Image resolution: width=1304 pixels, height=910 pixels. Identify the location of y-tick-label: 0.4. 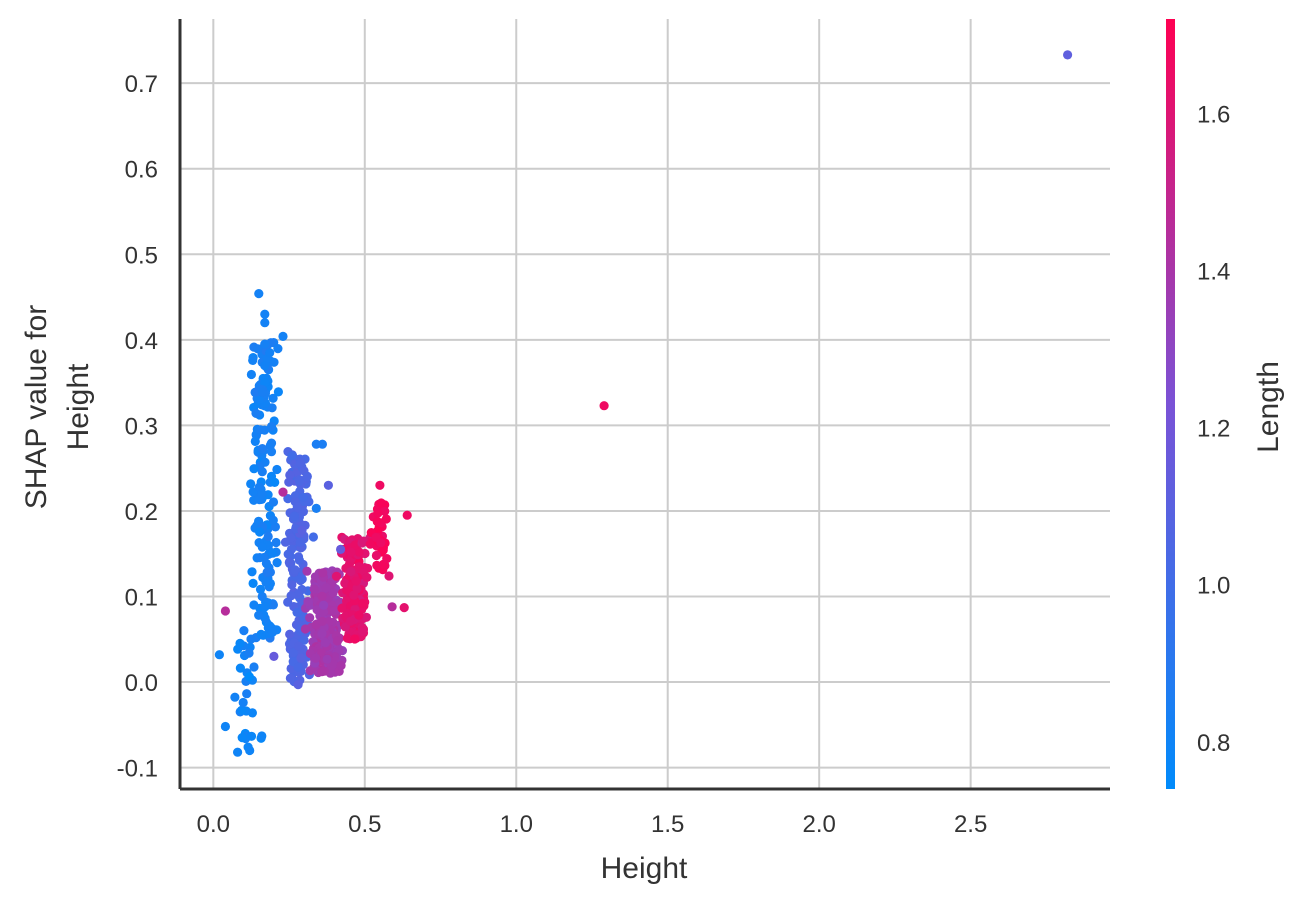
(141, 341).